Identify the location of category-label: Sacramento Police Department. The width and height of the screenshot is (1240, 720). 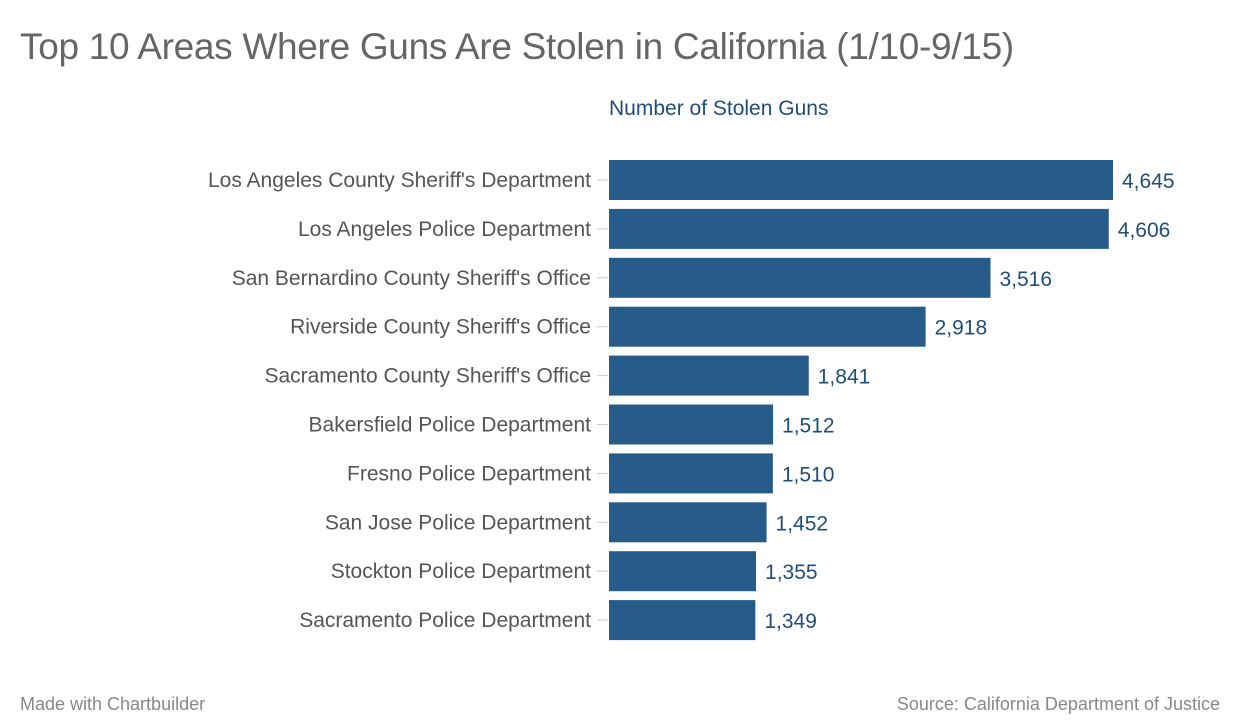
(445, 620).